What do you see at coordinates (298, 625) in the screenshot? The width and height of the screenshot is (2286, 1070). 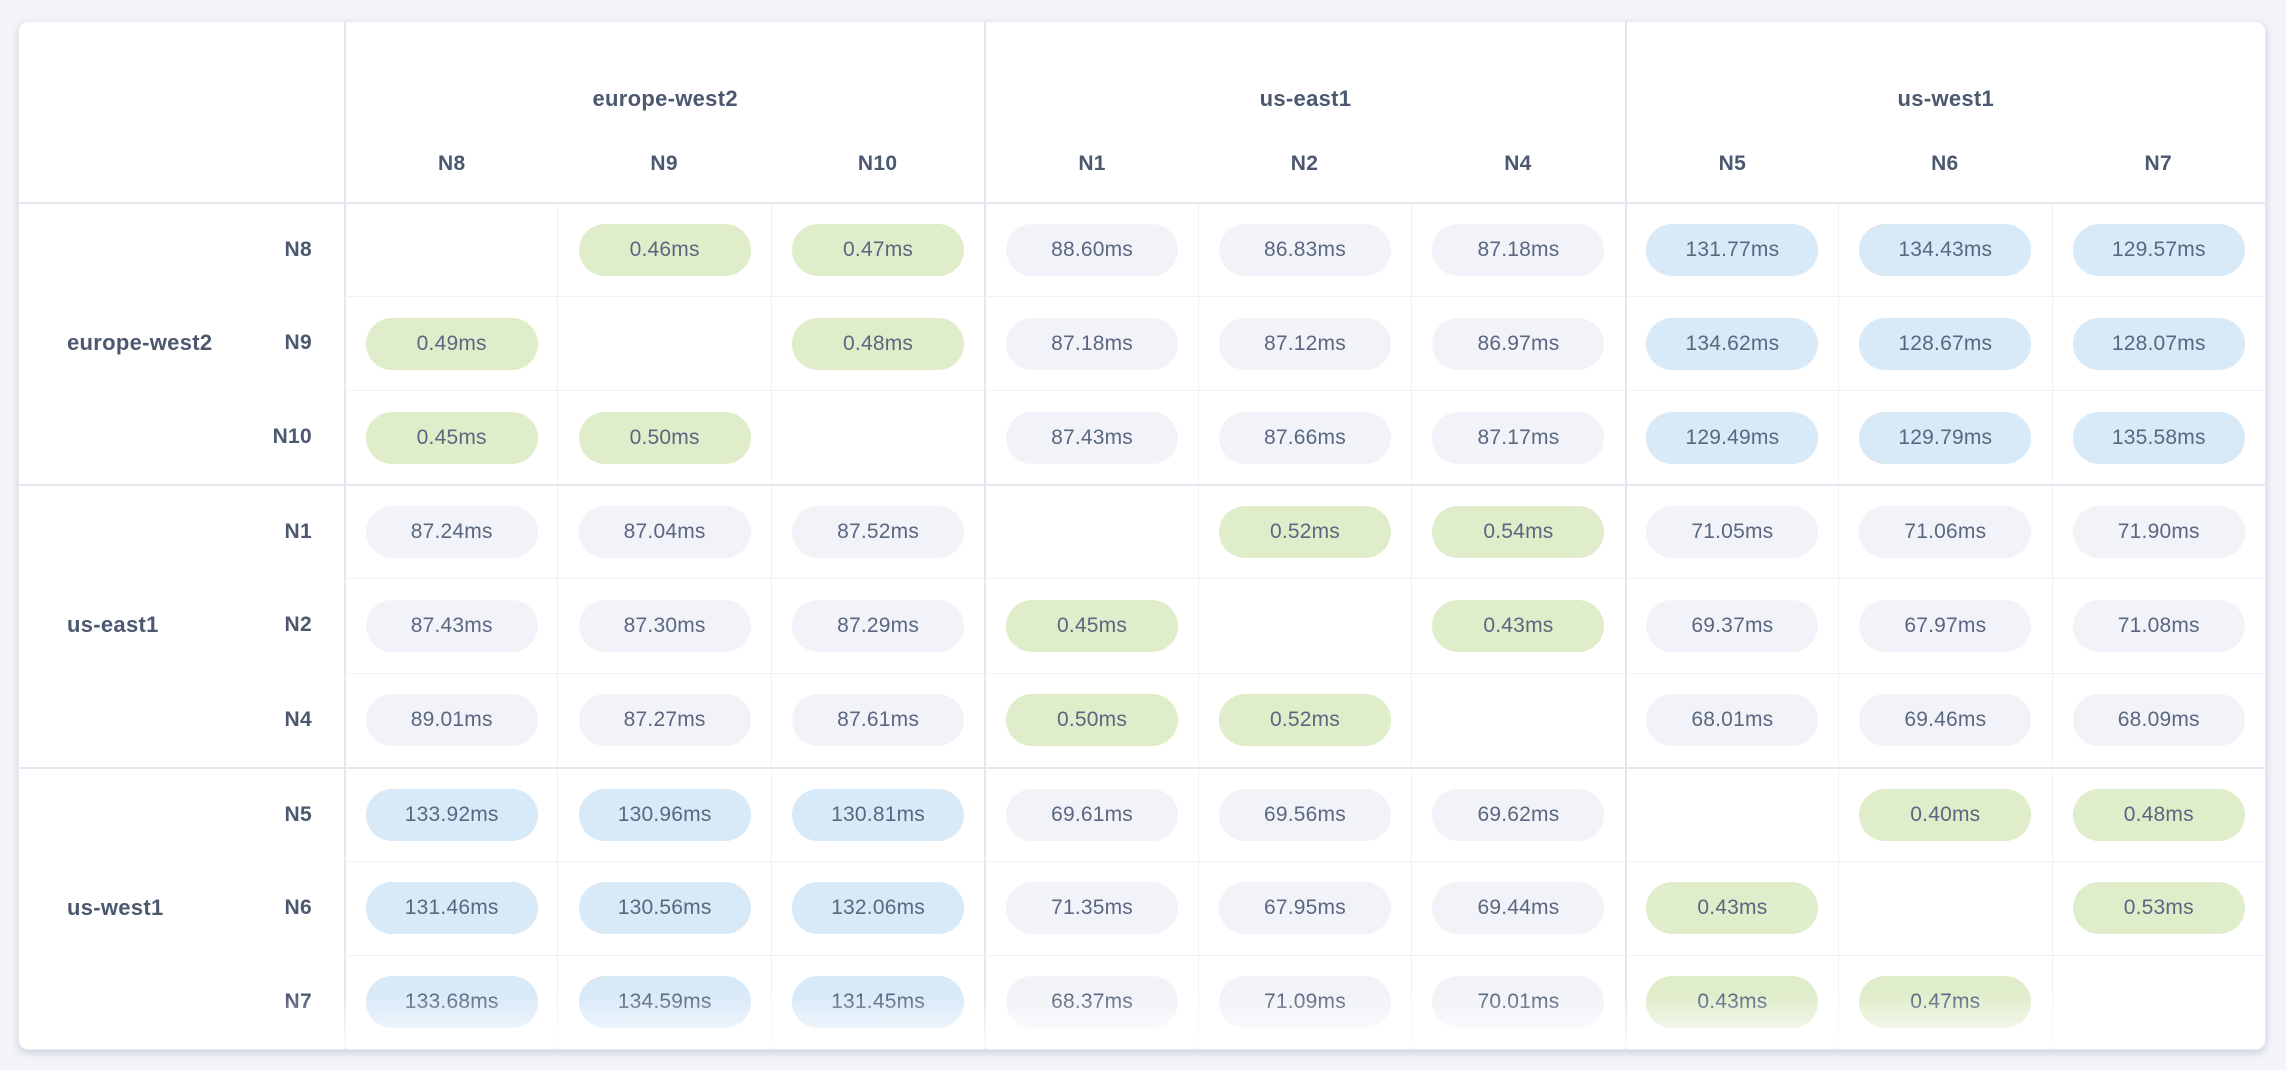 I see `row-node-label-N2: N2` at bounding box center [298, 625].